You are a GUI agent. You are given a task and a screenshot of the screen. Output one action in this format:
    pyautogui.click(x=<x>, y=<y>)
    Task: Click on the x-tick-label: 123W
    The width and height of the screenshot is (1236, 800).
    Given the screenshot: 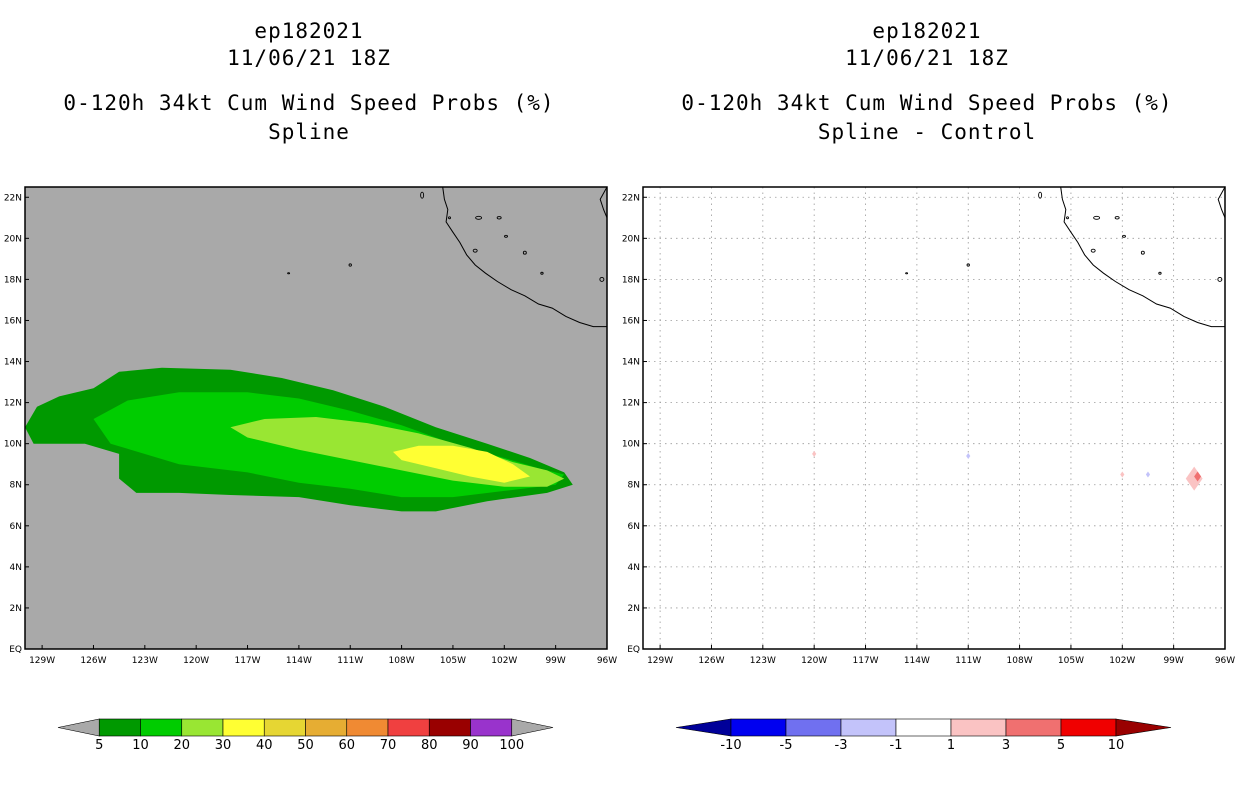 What is the action you would take?
    pyautogui.click(x=763, y=661)
    